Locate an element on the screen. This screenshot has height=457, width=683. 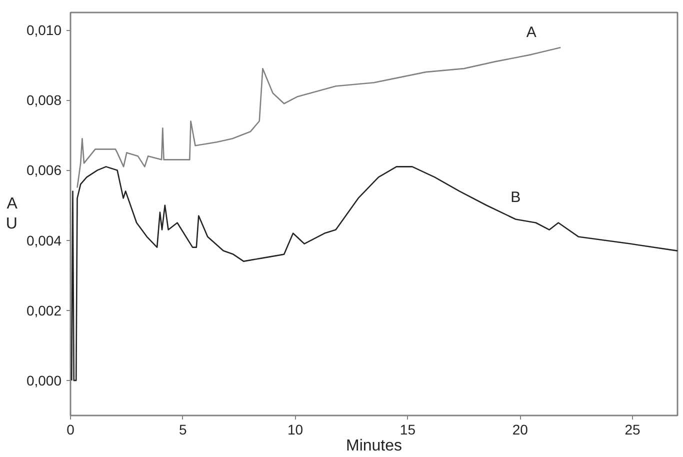
x-tick-label: 10 is located at coordinates (296, 430).